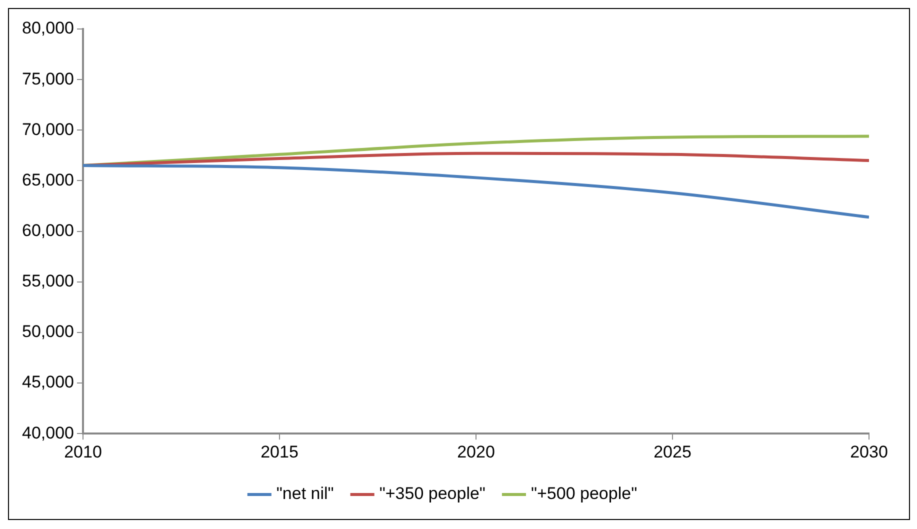 This screenshot has height=529, width=917. Describe the element at coordinates (305, 494) in the screenshot. I see `legend-label: "net nil"` at that location.